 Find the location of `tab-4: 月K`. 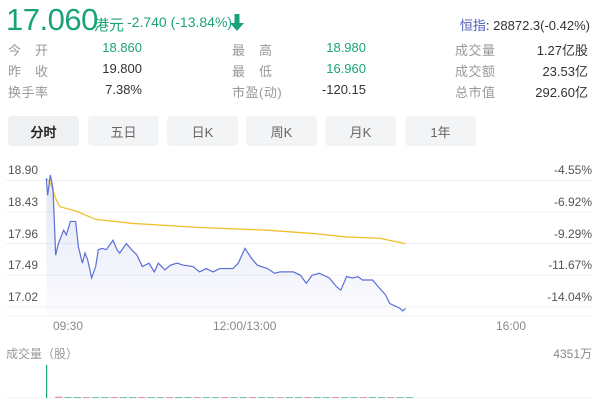

tab-4: 月K is located at coordinates (360, 131).